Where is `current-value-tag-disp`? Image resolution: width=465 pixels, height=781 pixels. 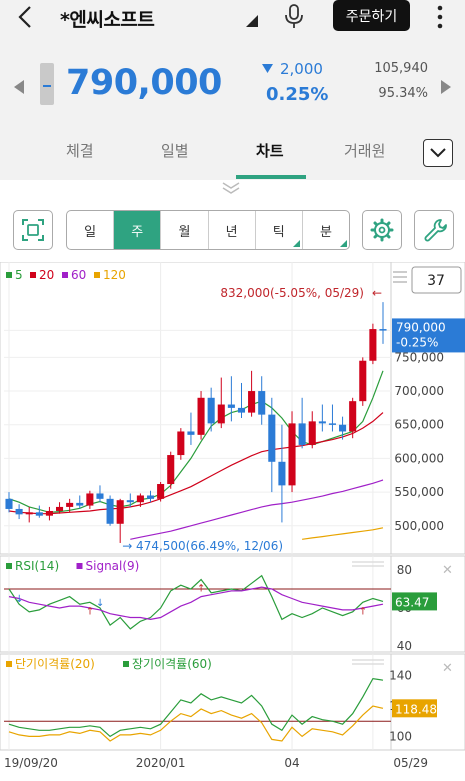
current-value-tag-disp is located at coordinates (414, 708).